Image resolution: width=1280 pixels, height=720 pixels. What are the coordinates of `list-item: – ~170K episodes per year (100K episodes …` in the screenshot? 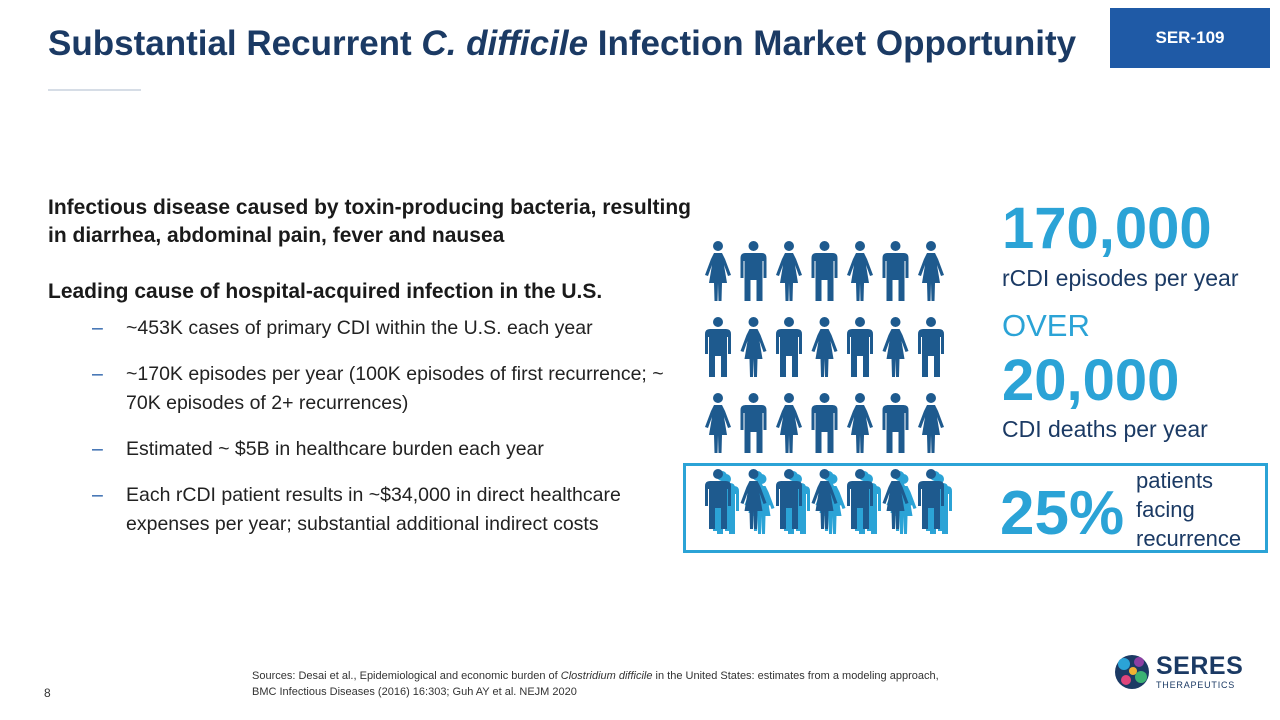 It's located at (373, 389).